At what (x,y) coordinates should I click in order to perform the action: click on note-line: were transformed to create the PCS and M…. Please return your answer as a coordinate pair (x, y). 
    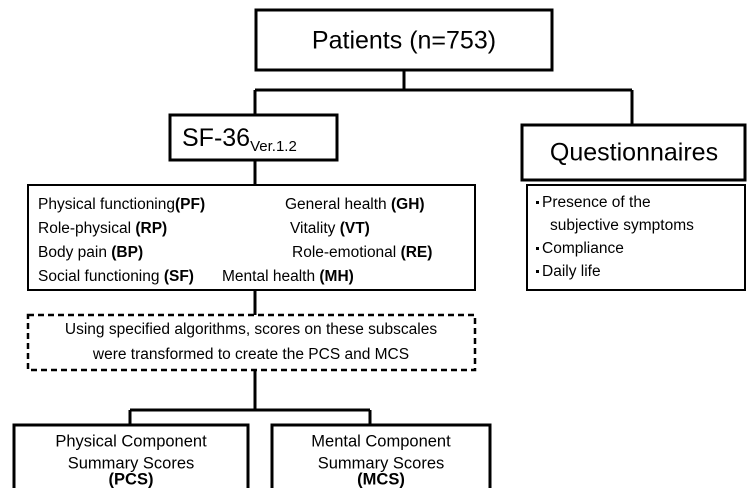
    Looking at the image, I should click on (250, 354).